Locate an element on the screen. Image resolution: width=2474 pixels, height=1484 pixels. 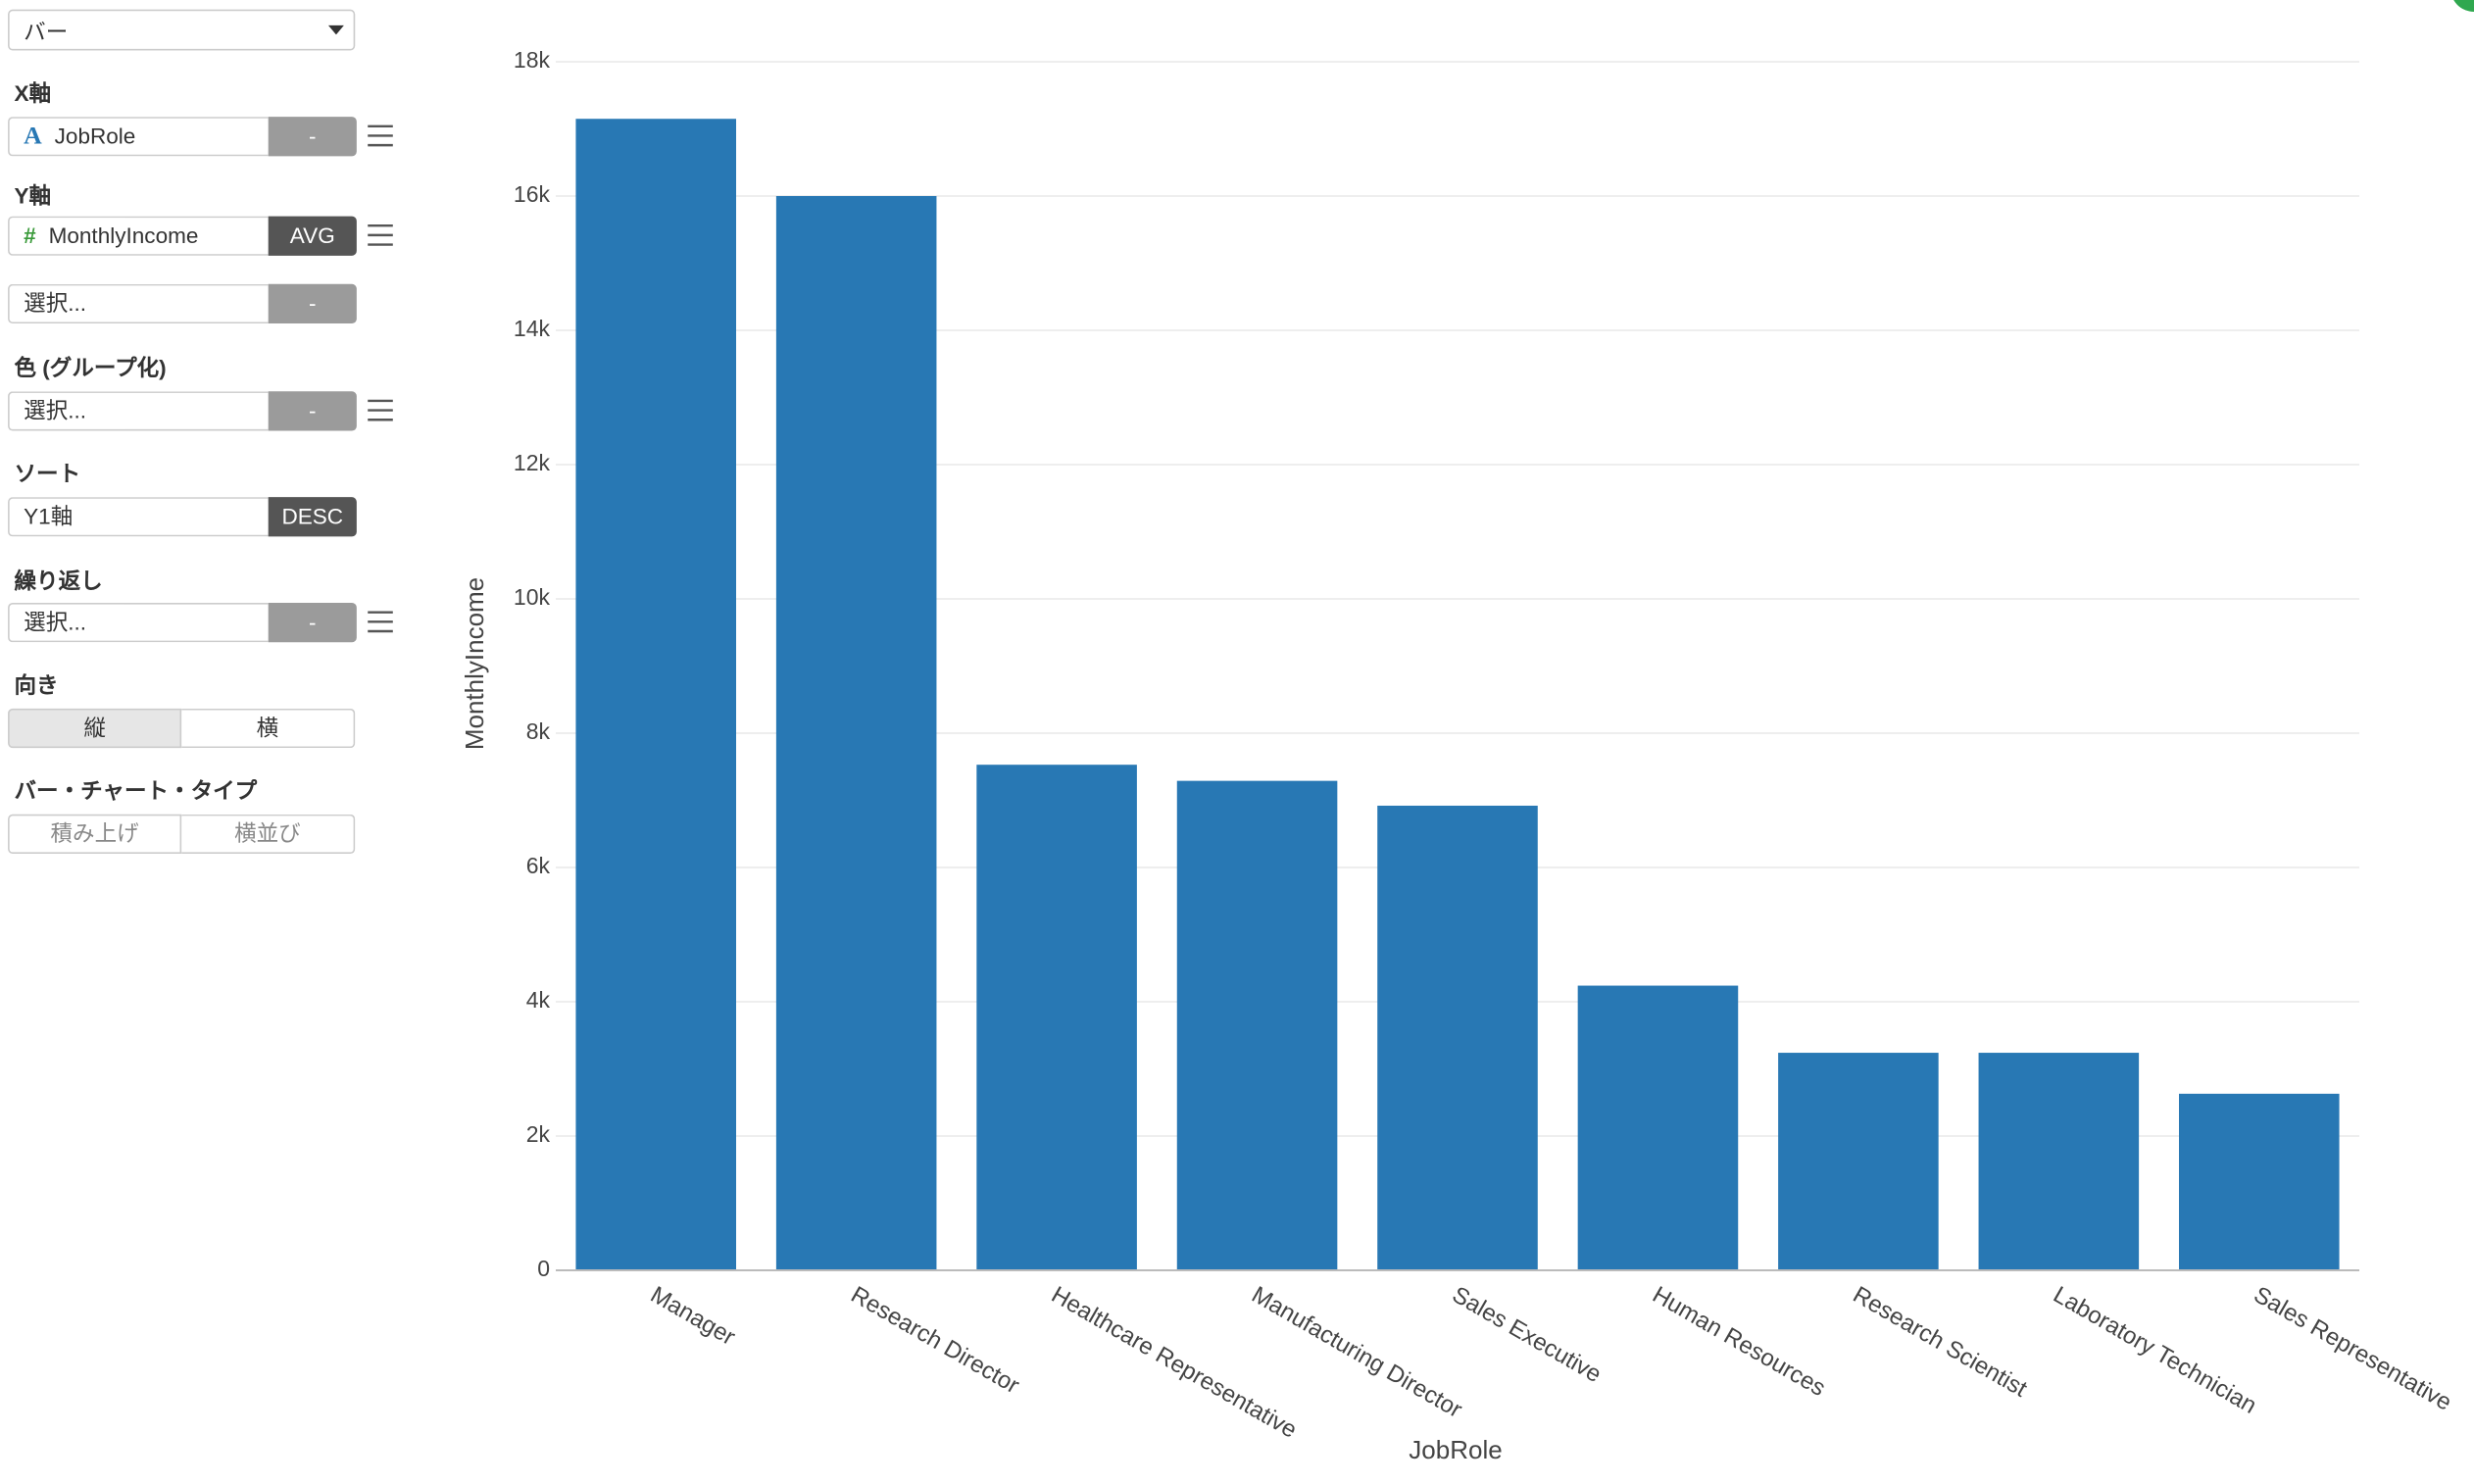
select-value: バー is located at coordinates (46, 32).